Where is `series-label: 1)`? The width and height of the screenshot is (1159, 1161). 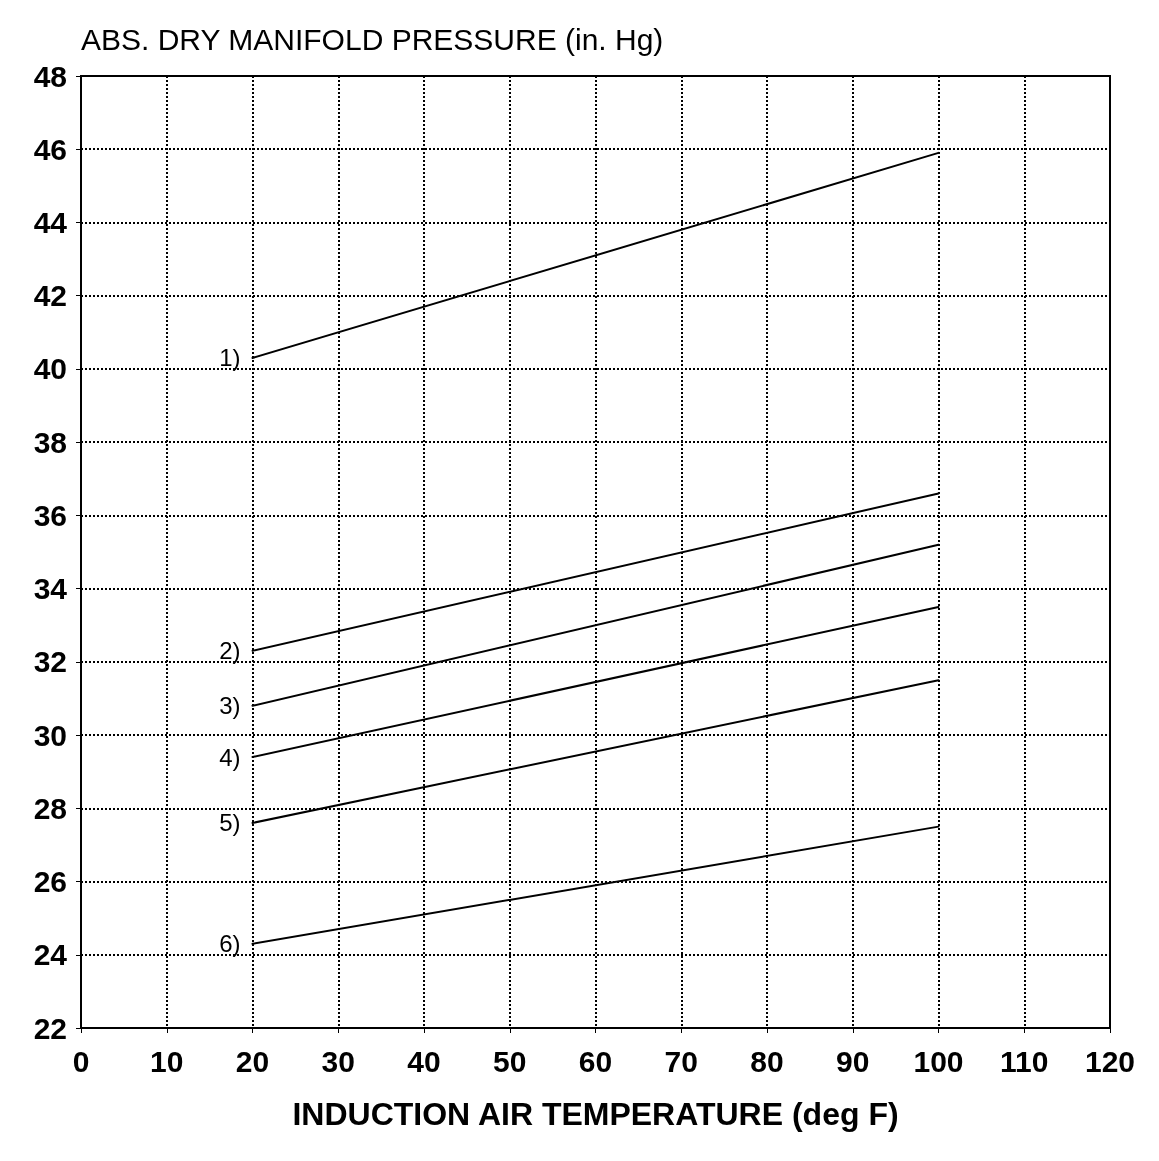
series-label: 1) is located at coordinates (230, 358).